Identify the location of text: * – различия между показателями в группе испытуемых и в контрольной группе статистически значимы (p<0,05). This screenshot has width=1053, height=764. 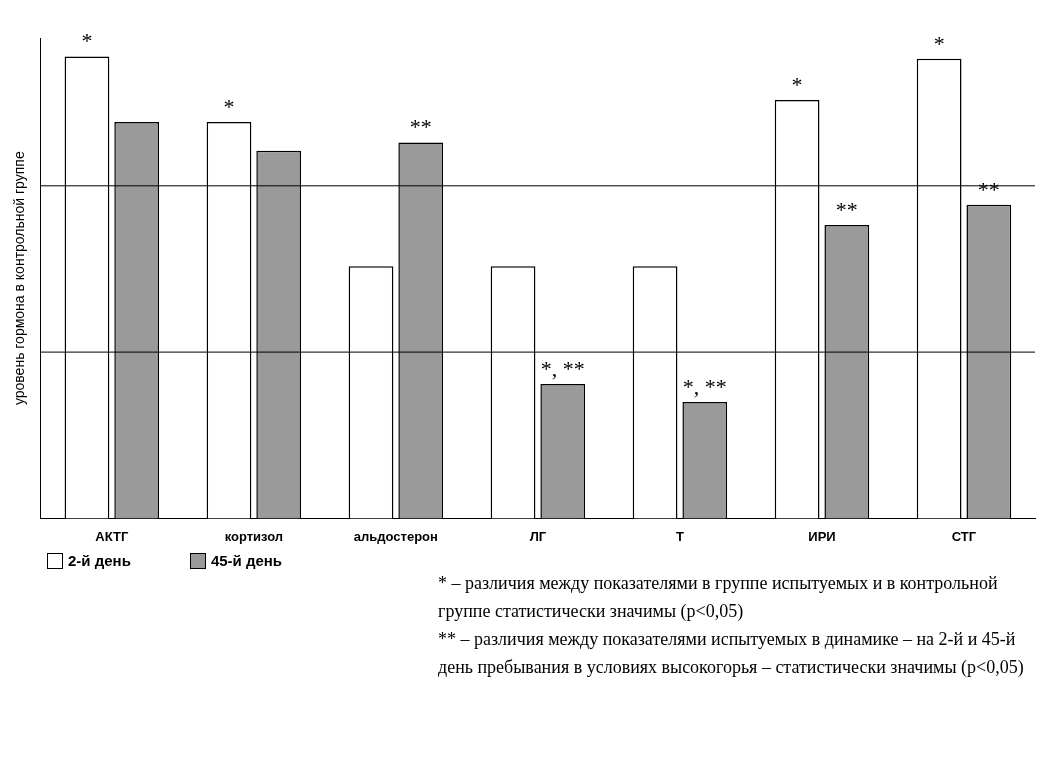
(718, 597).